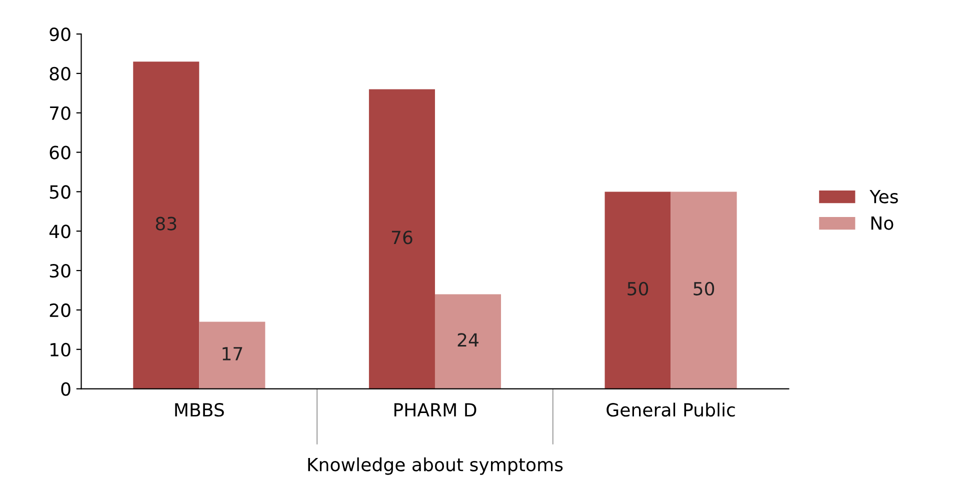 The height and width of the screenshot is (486, 956). What do you see at coordinates (59, 231) in the screenshot?
I see `y-tick-label: 40` at bounding box center [59, 231].